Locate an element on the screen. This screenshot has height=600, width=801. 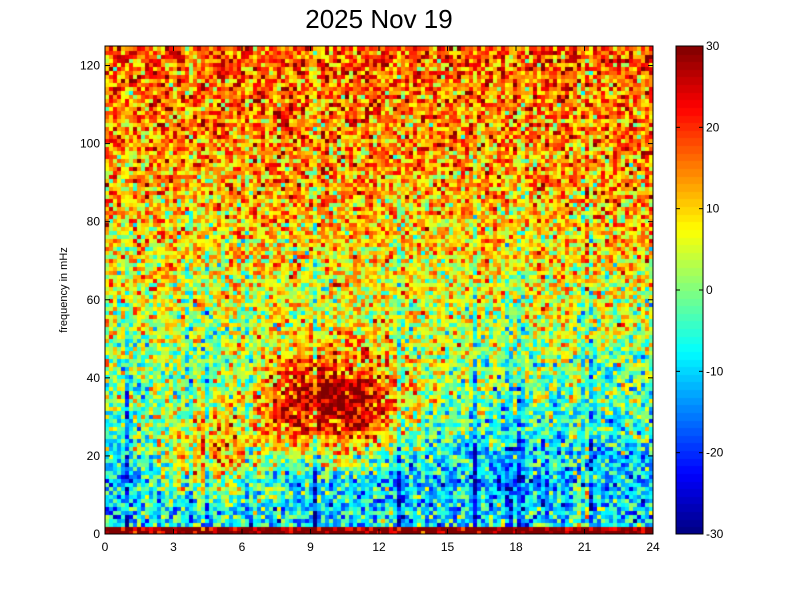
x-tick-label: 3 is located at coordinates (173, 547).